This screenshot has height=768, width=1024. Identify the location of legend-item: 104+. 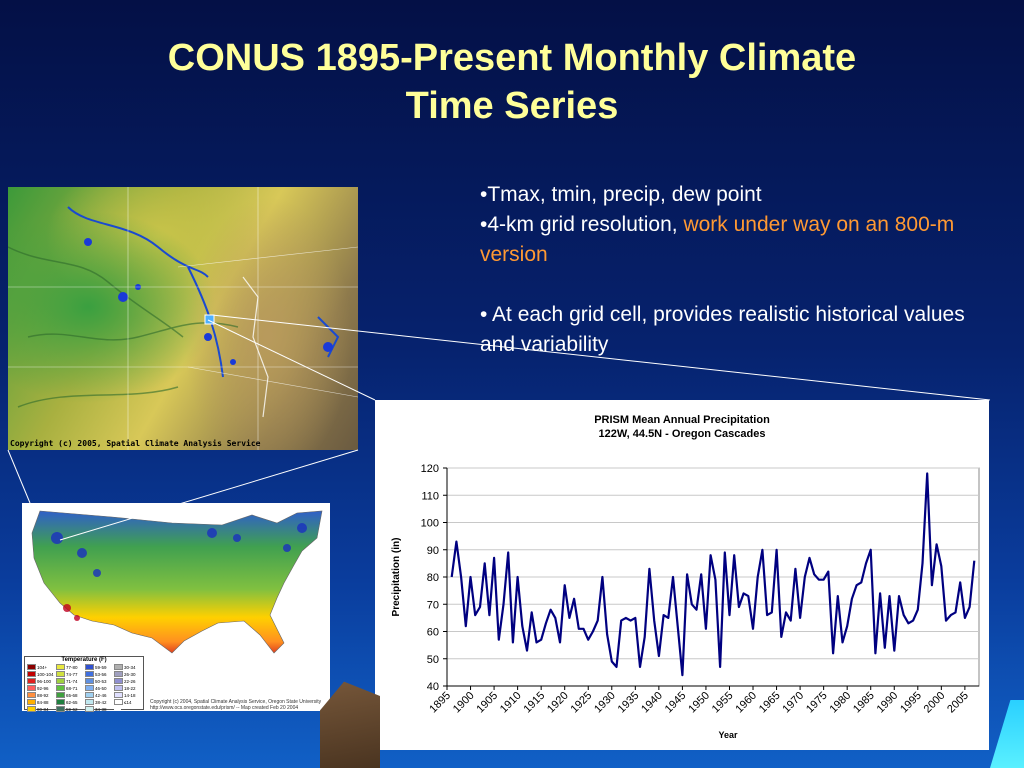
(40, 667).